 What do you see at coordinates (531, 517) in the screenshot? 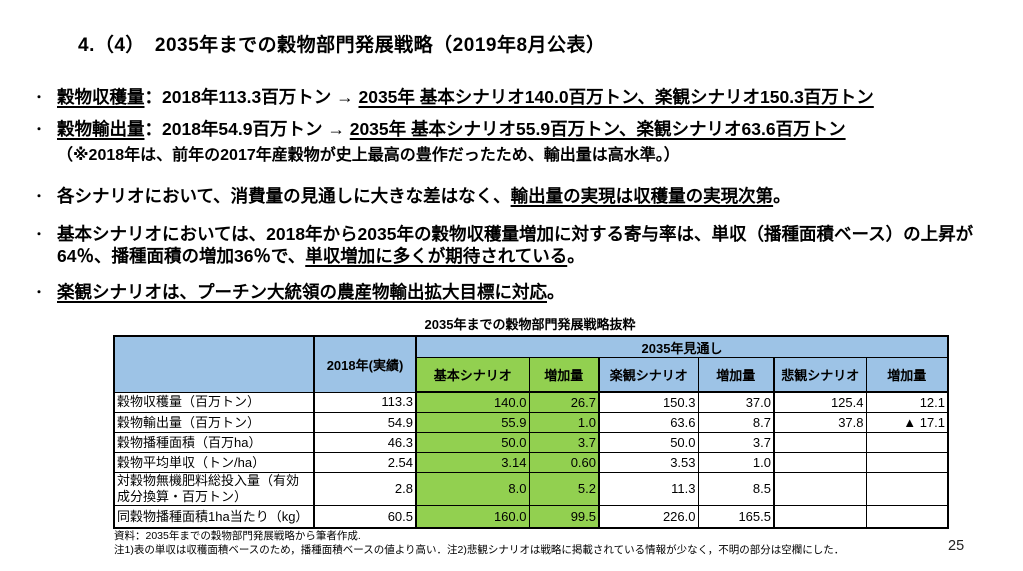
I see `table-row: 同穀物播種面積1ha当たり（kg） 60.5 160.0 99.5 226.0 165.5` at bounding box center [531, 517].